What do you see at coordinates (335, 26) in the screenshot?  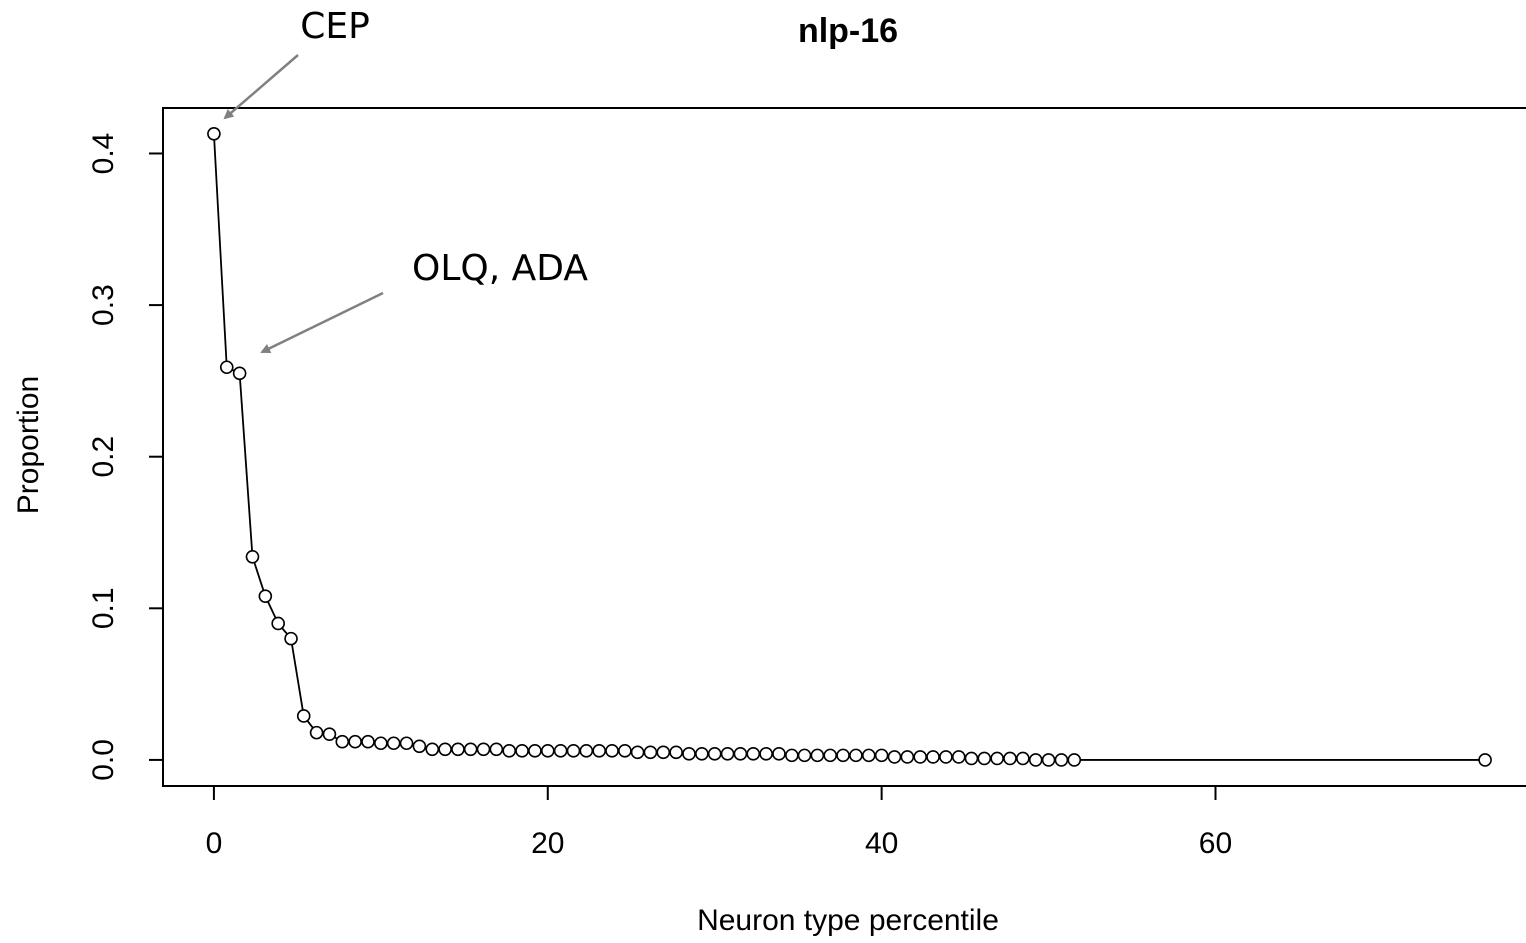 I see `annotation: CEP` at bounding box center [335, 26].